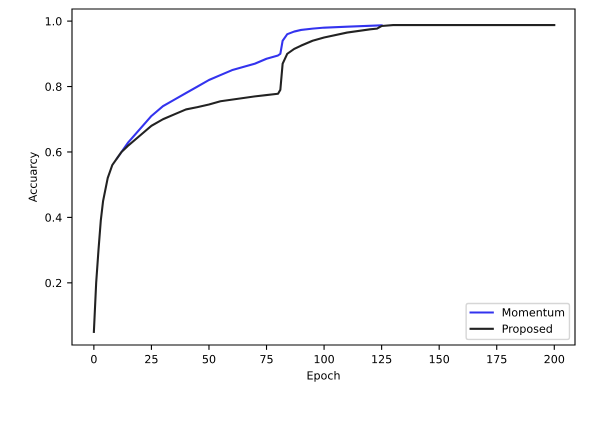  What do you see at coordinates (53, 152) in the screenshot?
I see `y-tick-label: 0.6` at bounding box center [53, 152].